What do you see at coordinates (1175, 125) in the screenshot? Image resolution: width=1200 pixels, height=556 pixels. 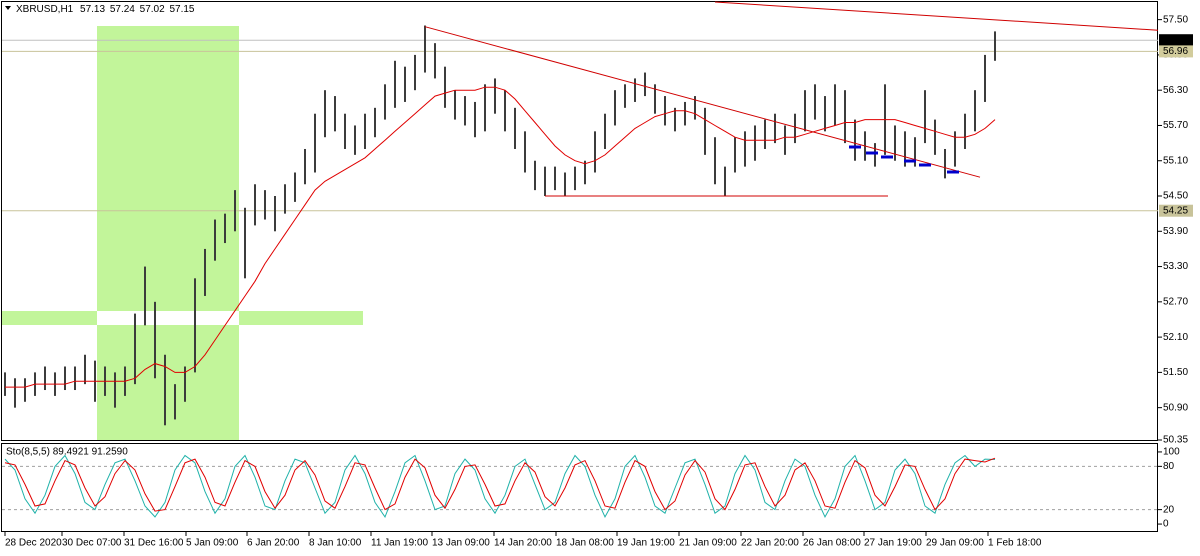 I see `y-tick-label: 55.70` at bounding box center [1175, 125].